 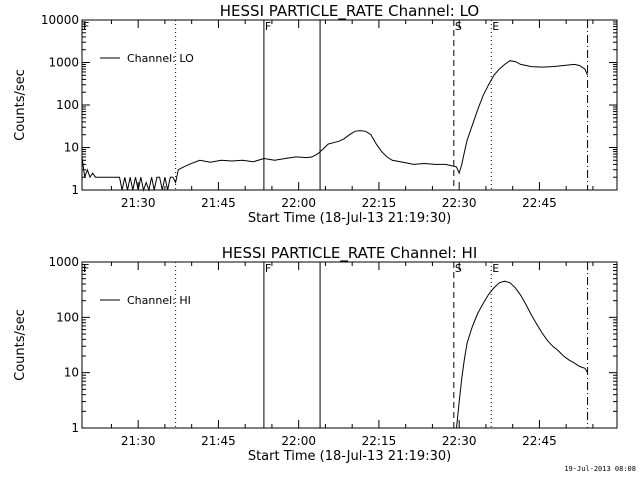 I want to click on legend-label: Channel: HI, so click(x=159, y=300).